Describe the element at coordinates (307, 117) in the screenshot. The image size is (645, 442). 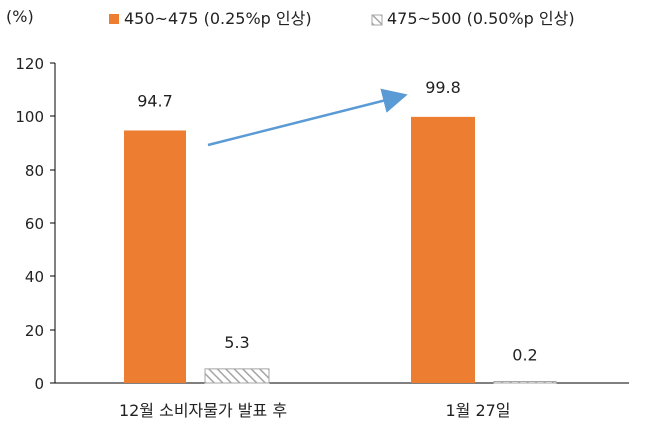
I see `trend-arrow` at that location.